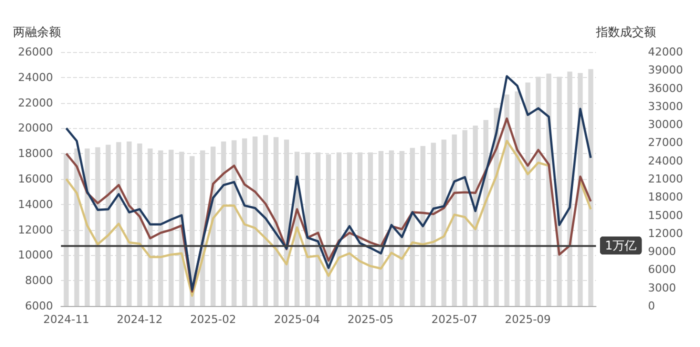 Image resolution: width=700 pixels, height=347 pixels. Describe the element at coordinates (662, 269) in the screenshot. I see `y2-tick-label: 6000` at that location.